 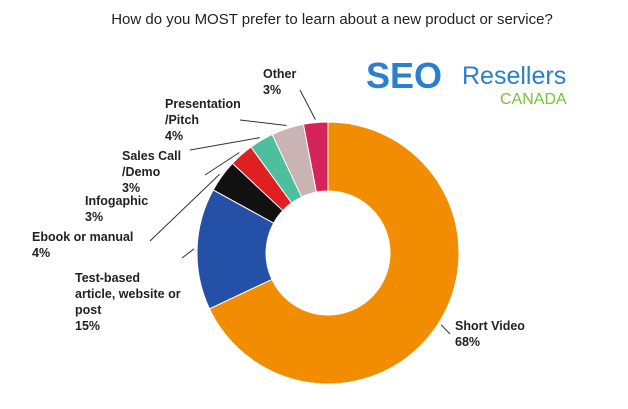 I want to click on logo-region: CANADA, so click(x=533, y=99).